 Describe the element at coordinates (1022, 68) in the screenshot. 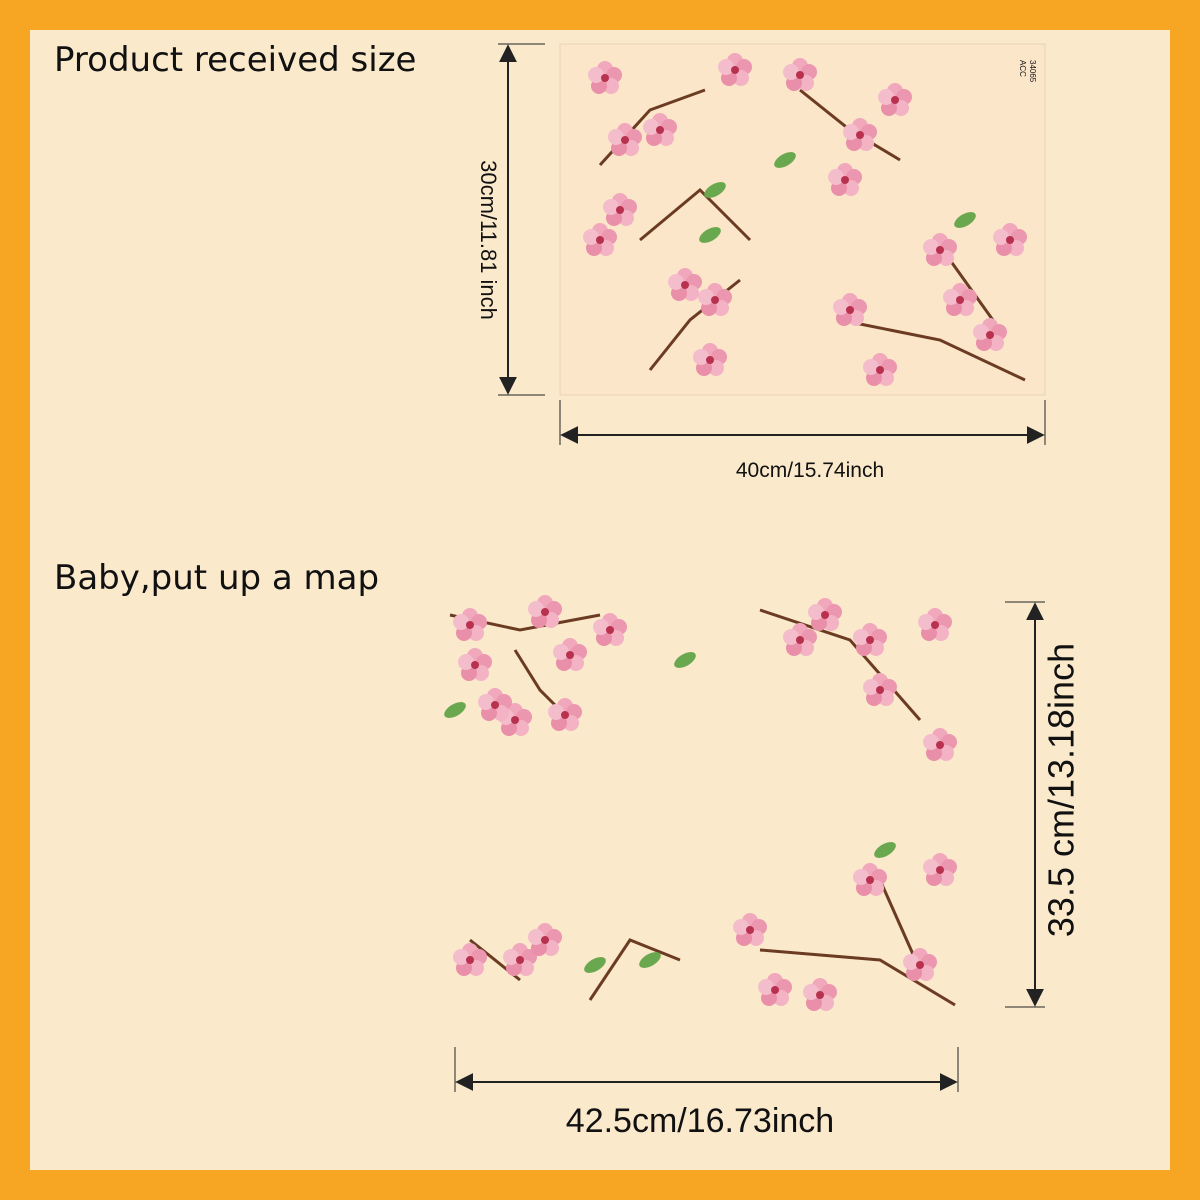

I see `sheet-code: ACC` at that location.